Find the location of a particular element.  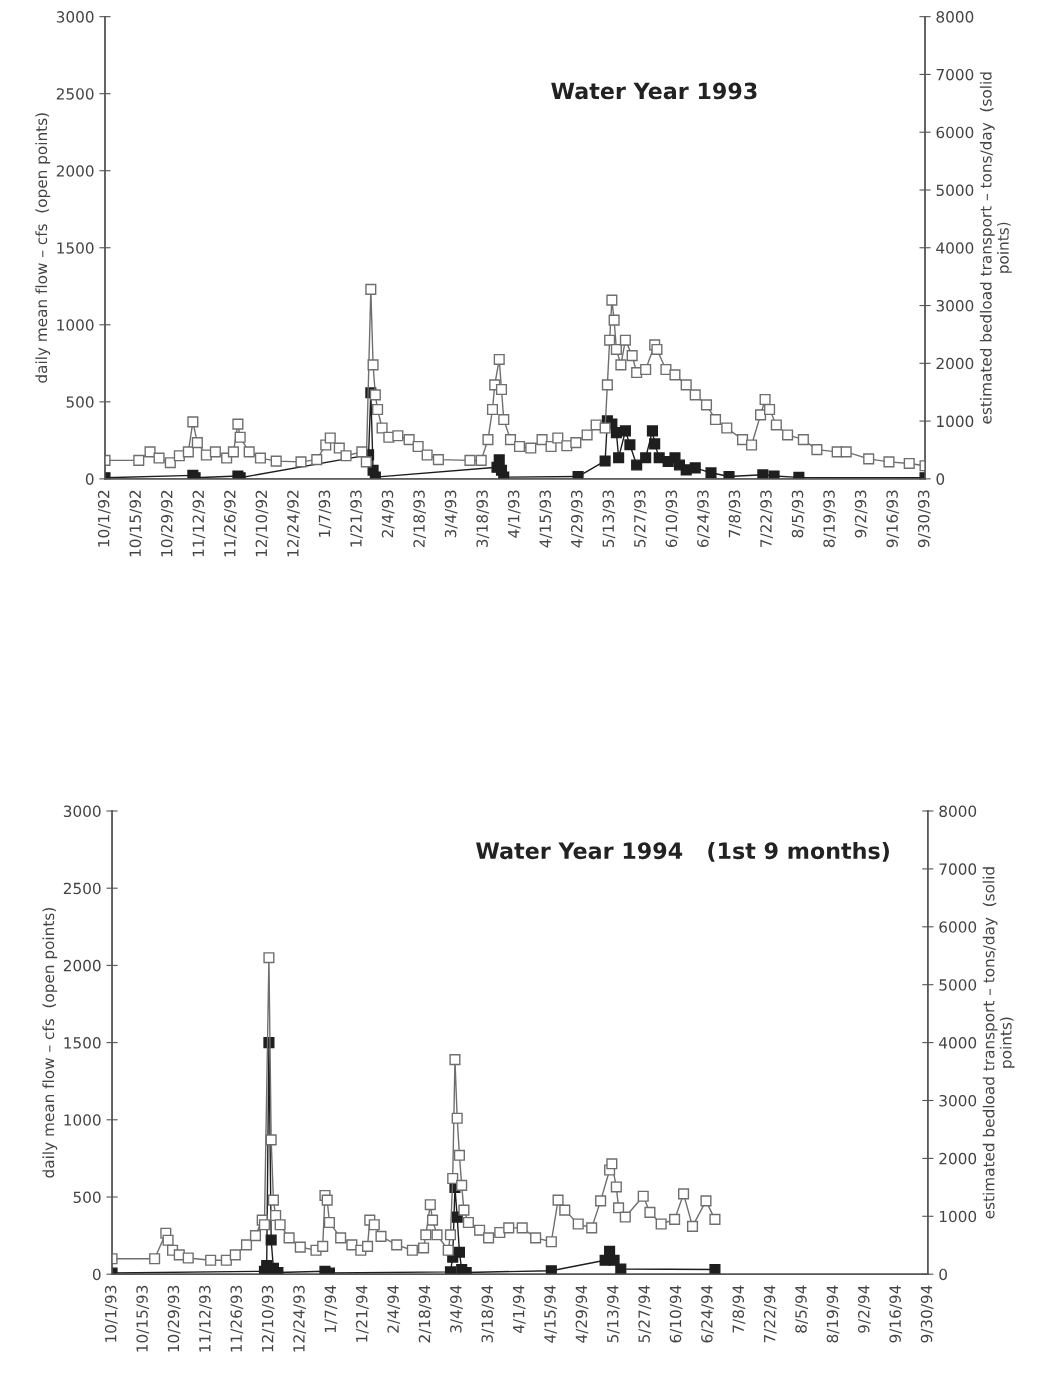

x-tick-label: 4/29/93 is located at coordinates (577, 519).